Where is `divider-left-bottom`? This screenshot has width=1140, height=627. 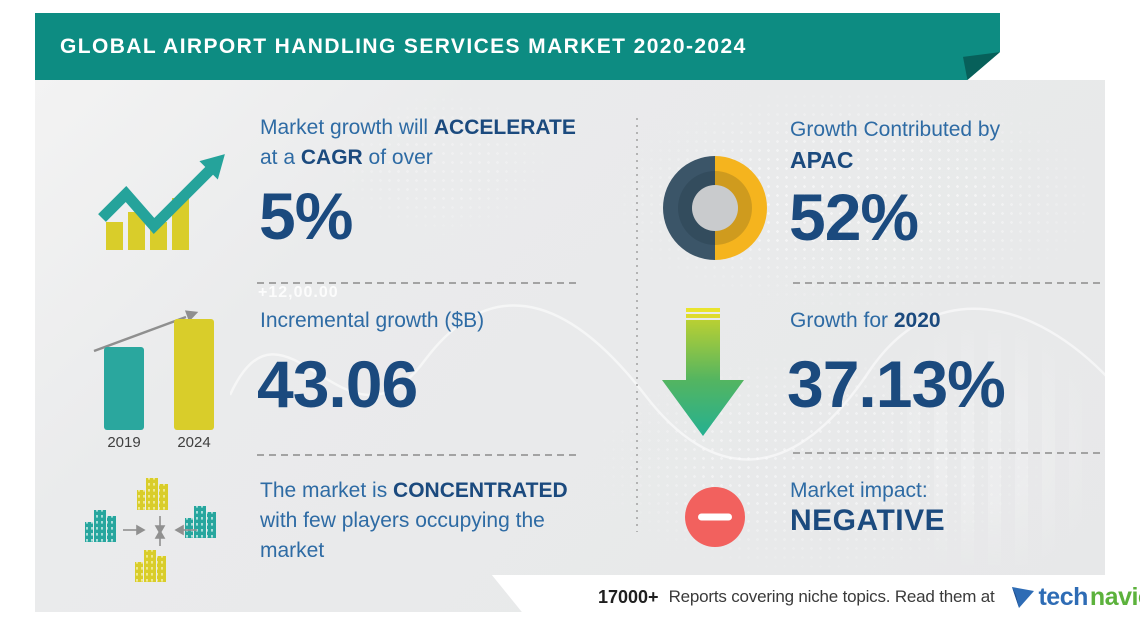
divider-left-bottom is located at coordinates (417, 455).